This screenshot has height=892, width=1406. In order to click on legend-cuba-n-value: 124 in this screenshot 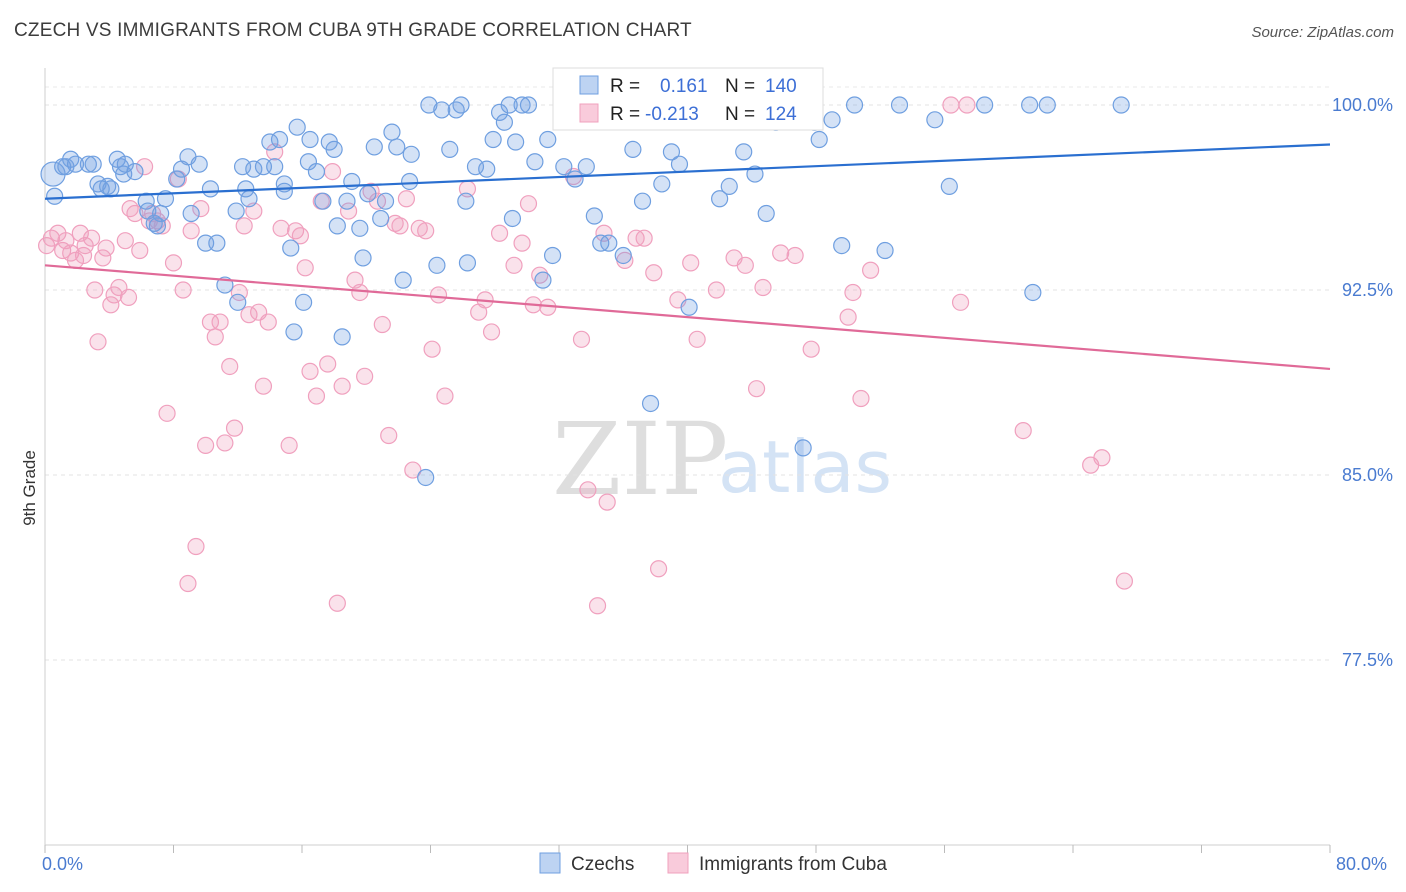, I will do `click(781, 114)`.